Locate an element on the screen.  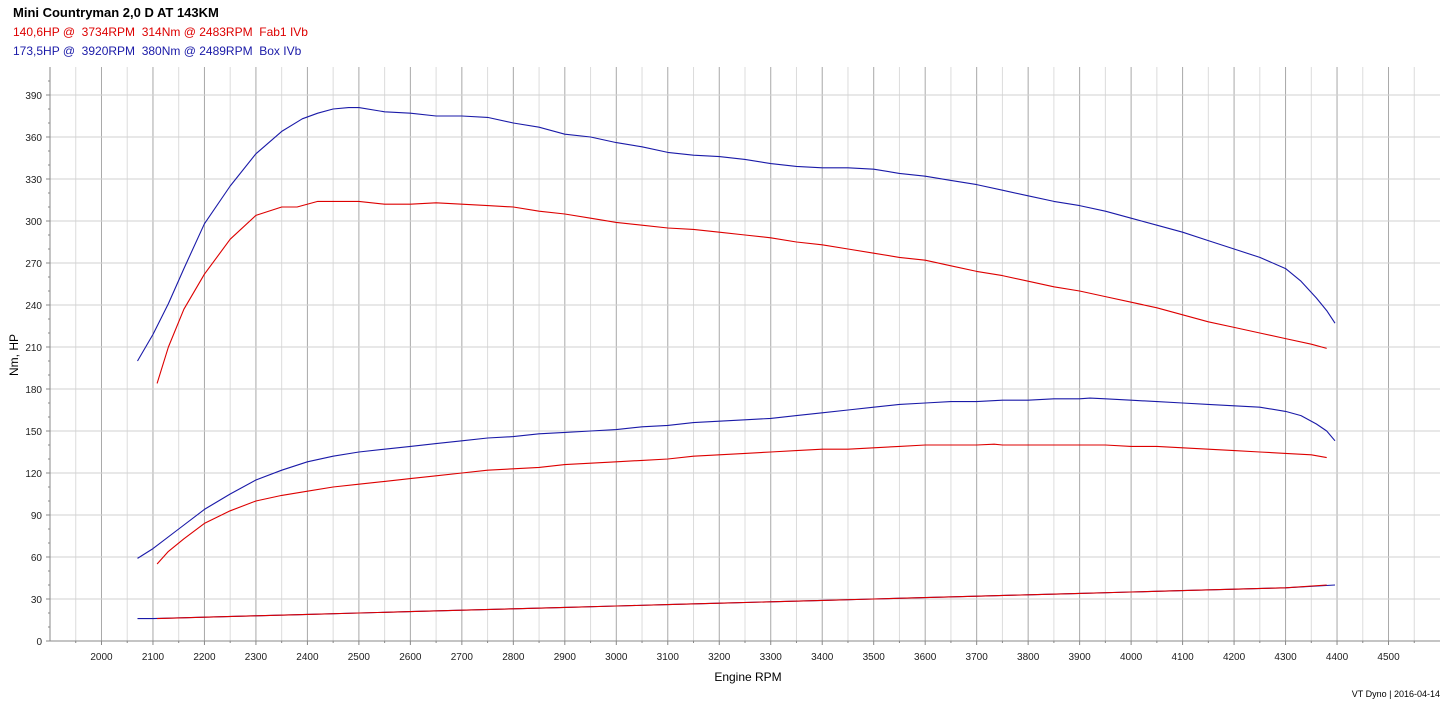
x-tick-label: 4500 is located at coordinates (1388, 657).